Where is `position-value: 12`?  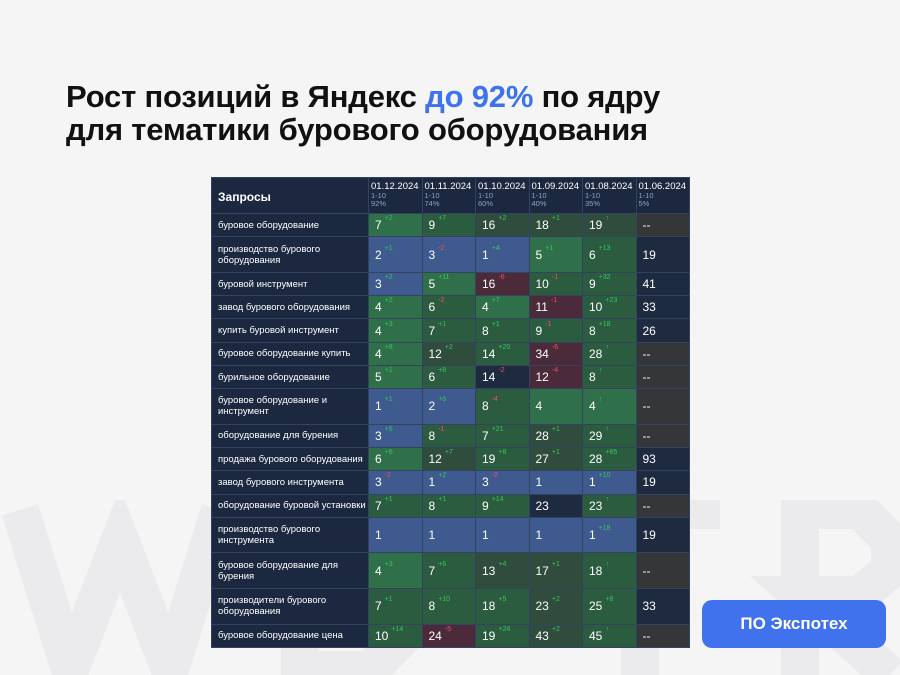
position-value: 12 is located at coordinates (435, 353).